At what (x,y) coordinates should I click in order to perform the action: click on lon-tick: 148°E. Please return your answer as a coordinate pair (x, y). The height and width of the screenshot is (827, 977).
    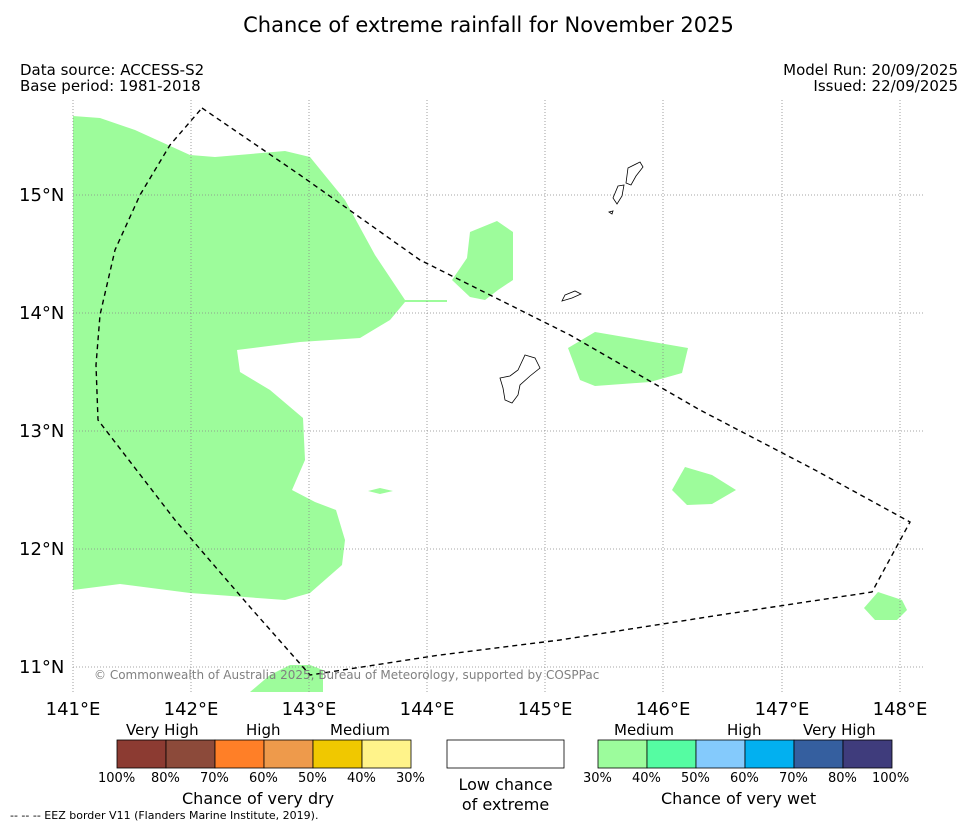
    Looking at the image, I should click on (900, 709).